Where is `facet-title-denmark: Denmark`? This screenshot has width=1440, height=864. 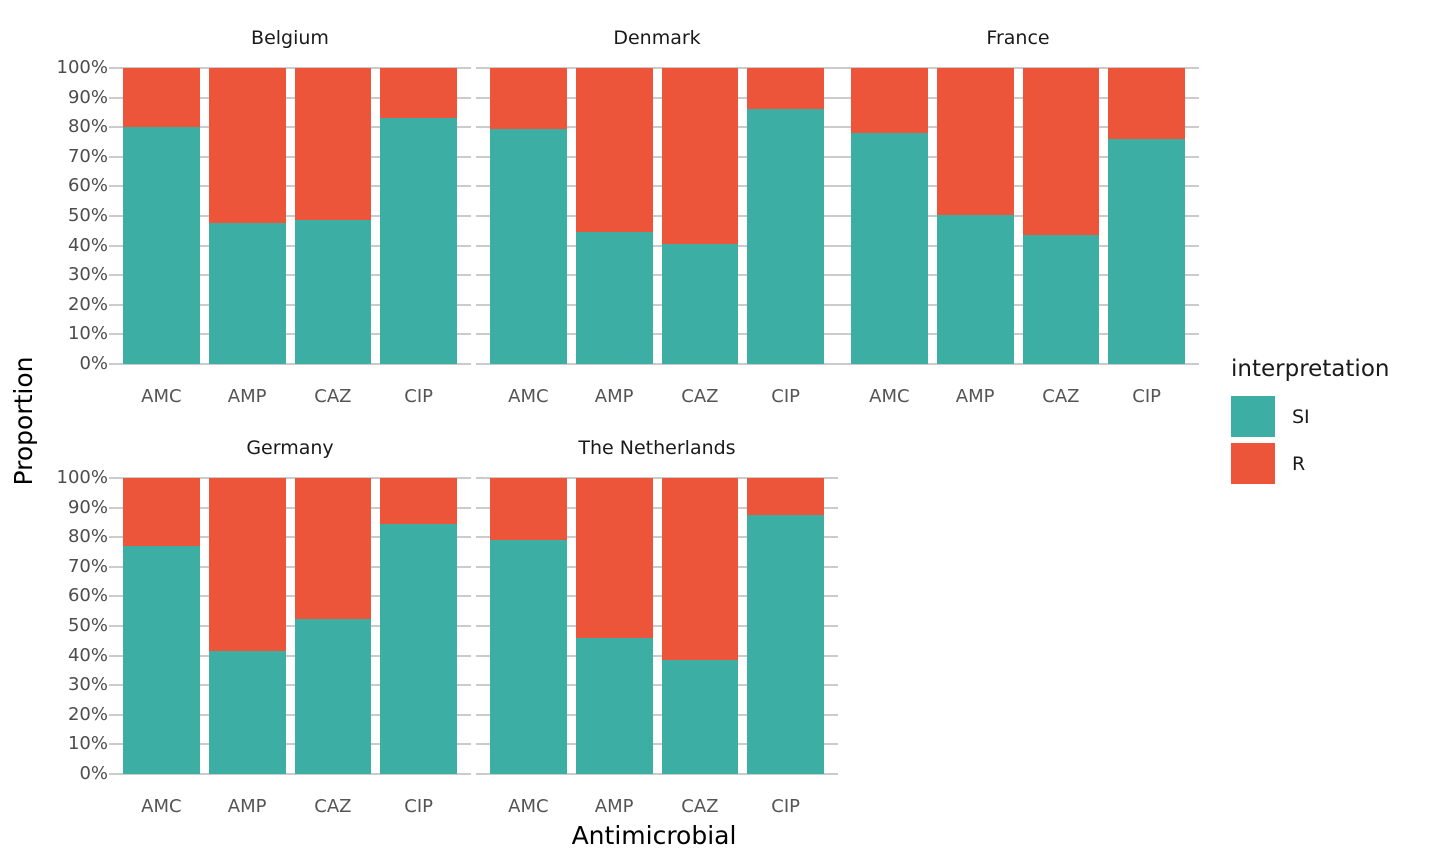
facet-title-denmark: Denmark is located at coordinates (657, 38).